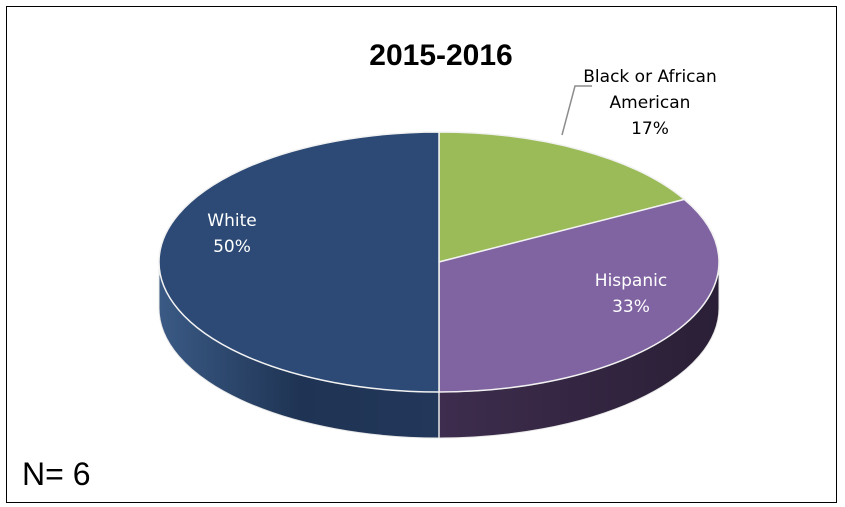 This screenshot has width=845, height=507. What do you see at coordinates (579, 295) in the screenshot?
I see `slice-hispanic` at bounding box center [579, 295].